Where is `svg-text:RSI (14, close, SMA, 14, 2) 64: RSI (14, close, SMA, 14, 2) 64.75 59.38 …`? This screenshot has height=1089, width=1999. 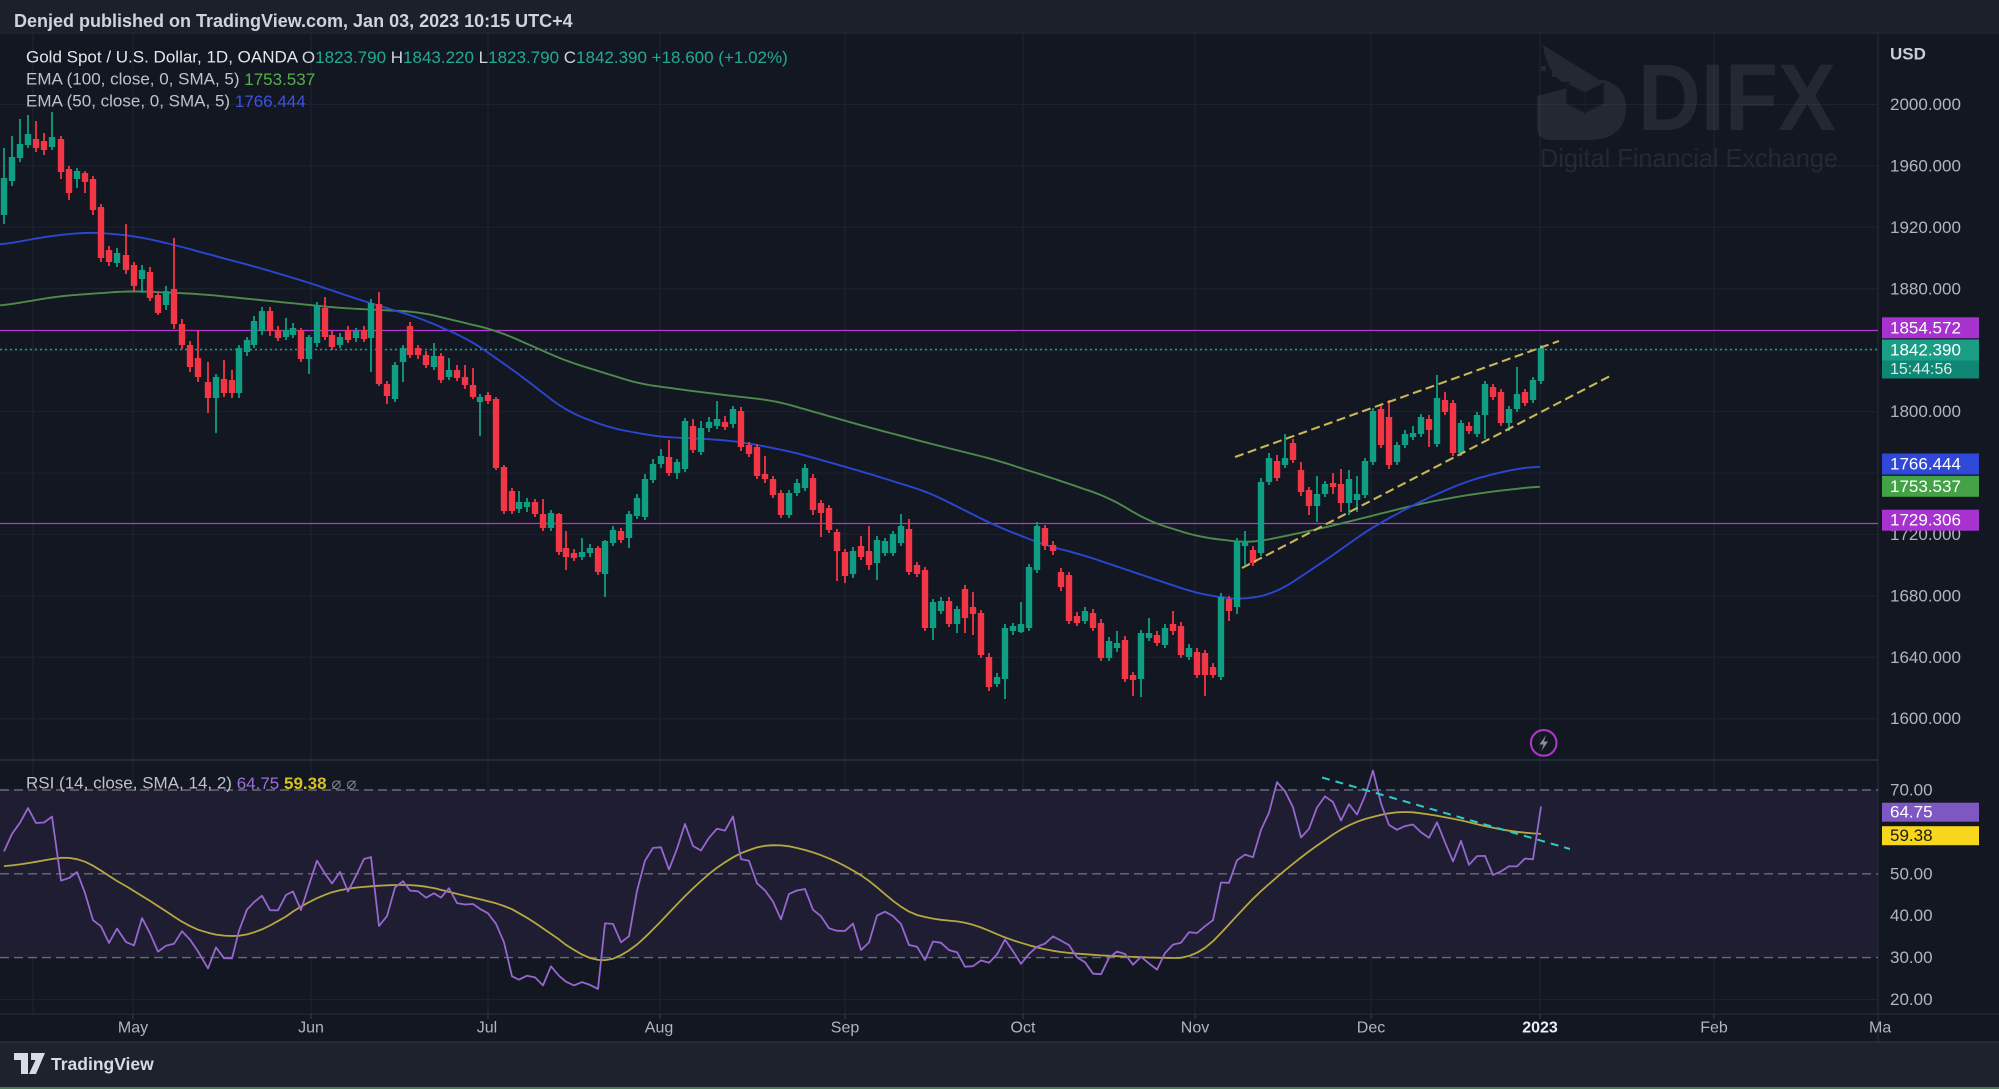
svg-text:RSI (14, close, SMA, 14, 2) 64: RSI (14, close, SMA, 14, 2) 64.75 59.38 … is located at coordinates (191, 783).